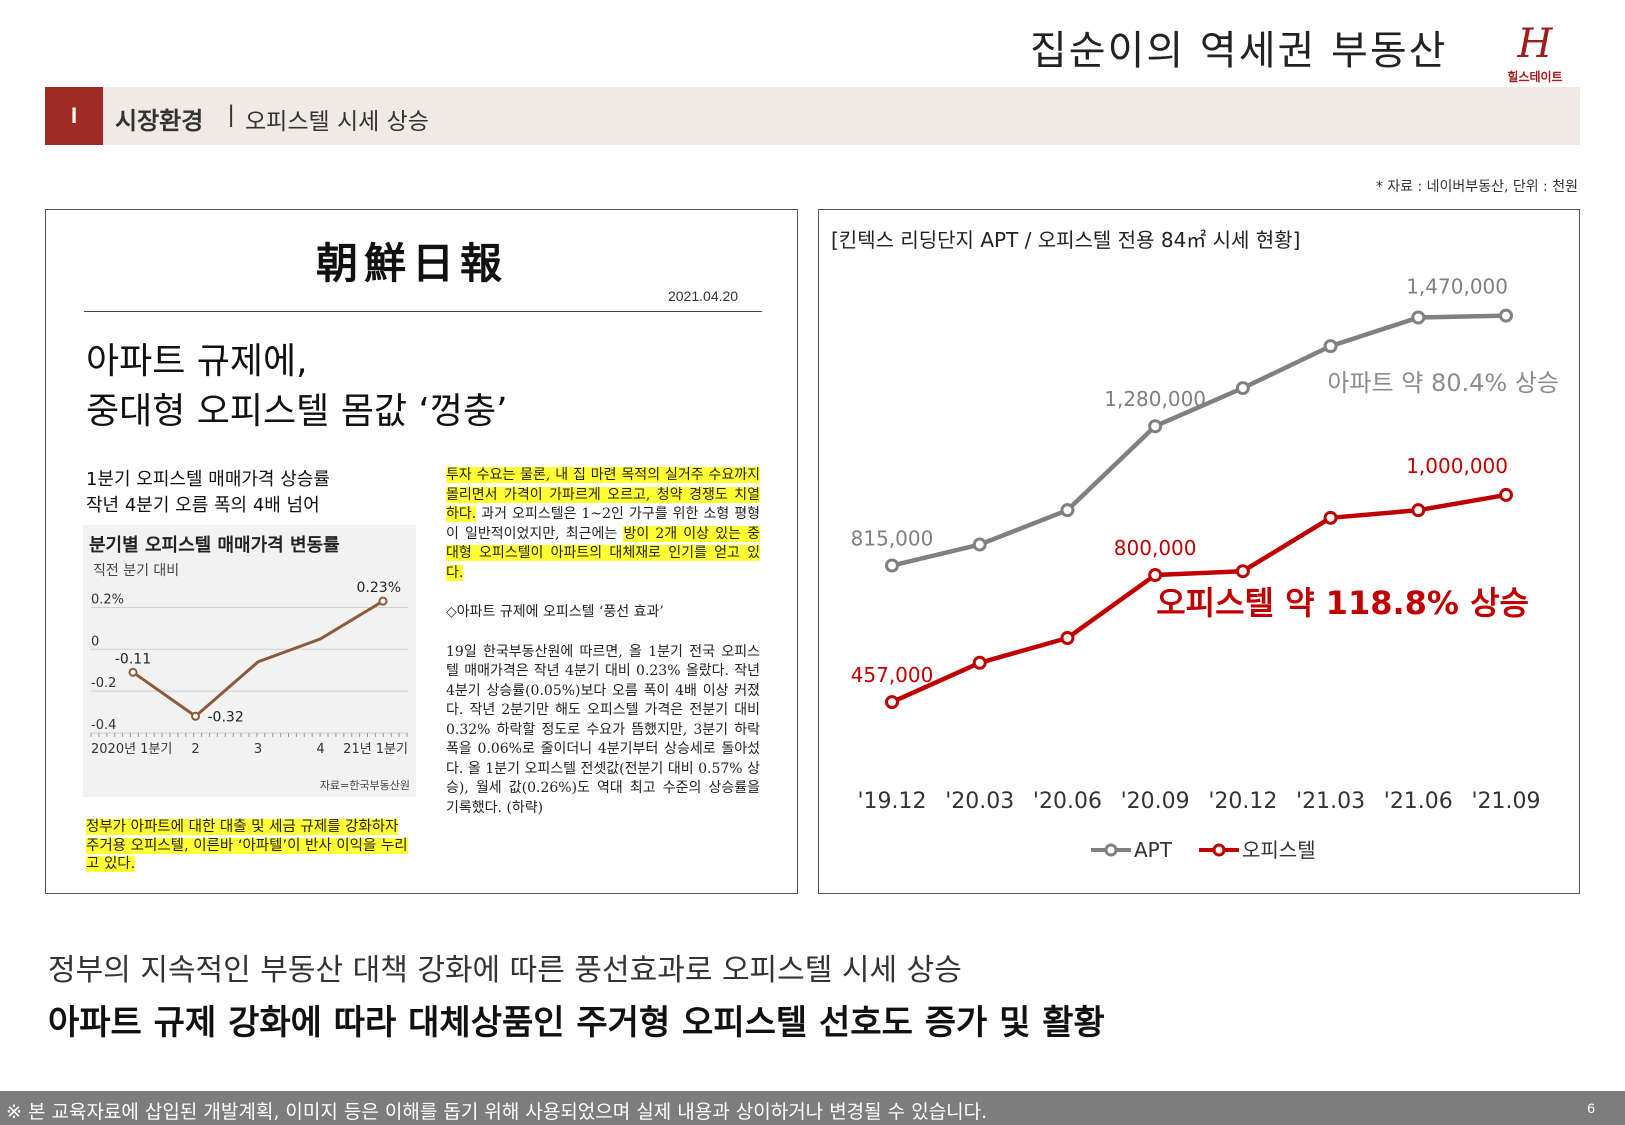 The image size is (1625, 1125). I want to click on data-label: 1,000,000, so click(1457, 466).